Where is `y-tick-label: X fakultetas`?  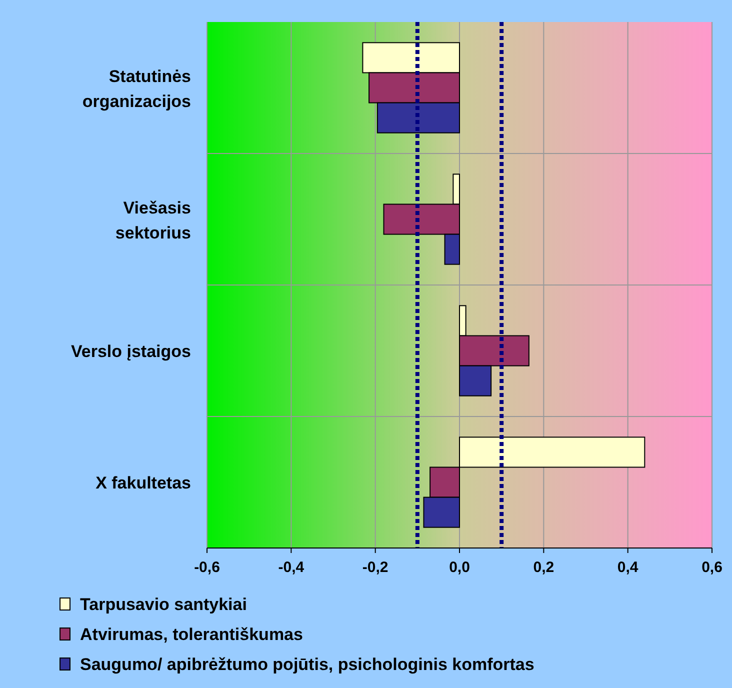
y-tick-label: X fakultetas is located at coordinates (143, 482).